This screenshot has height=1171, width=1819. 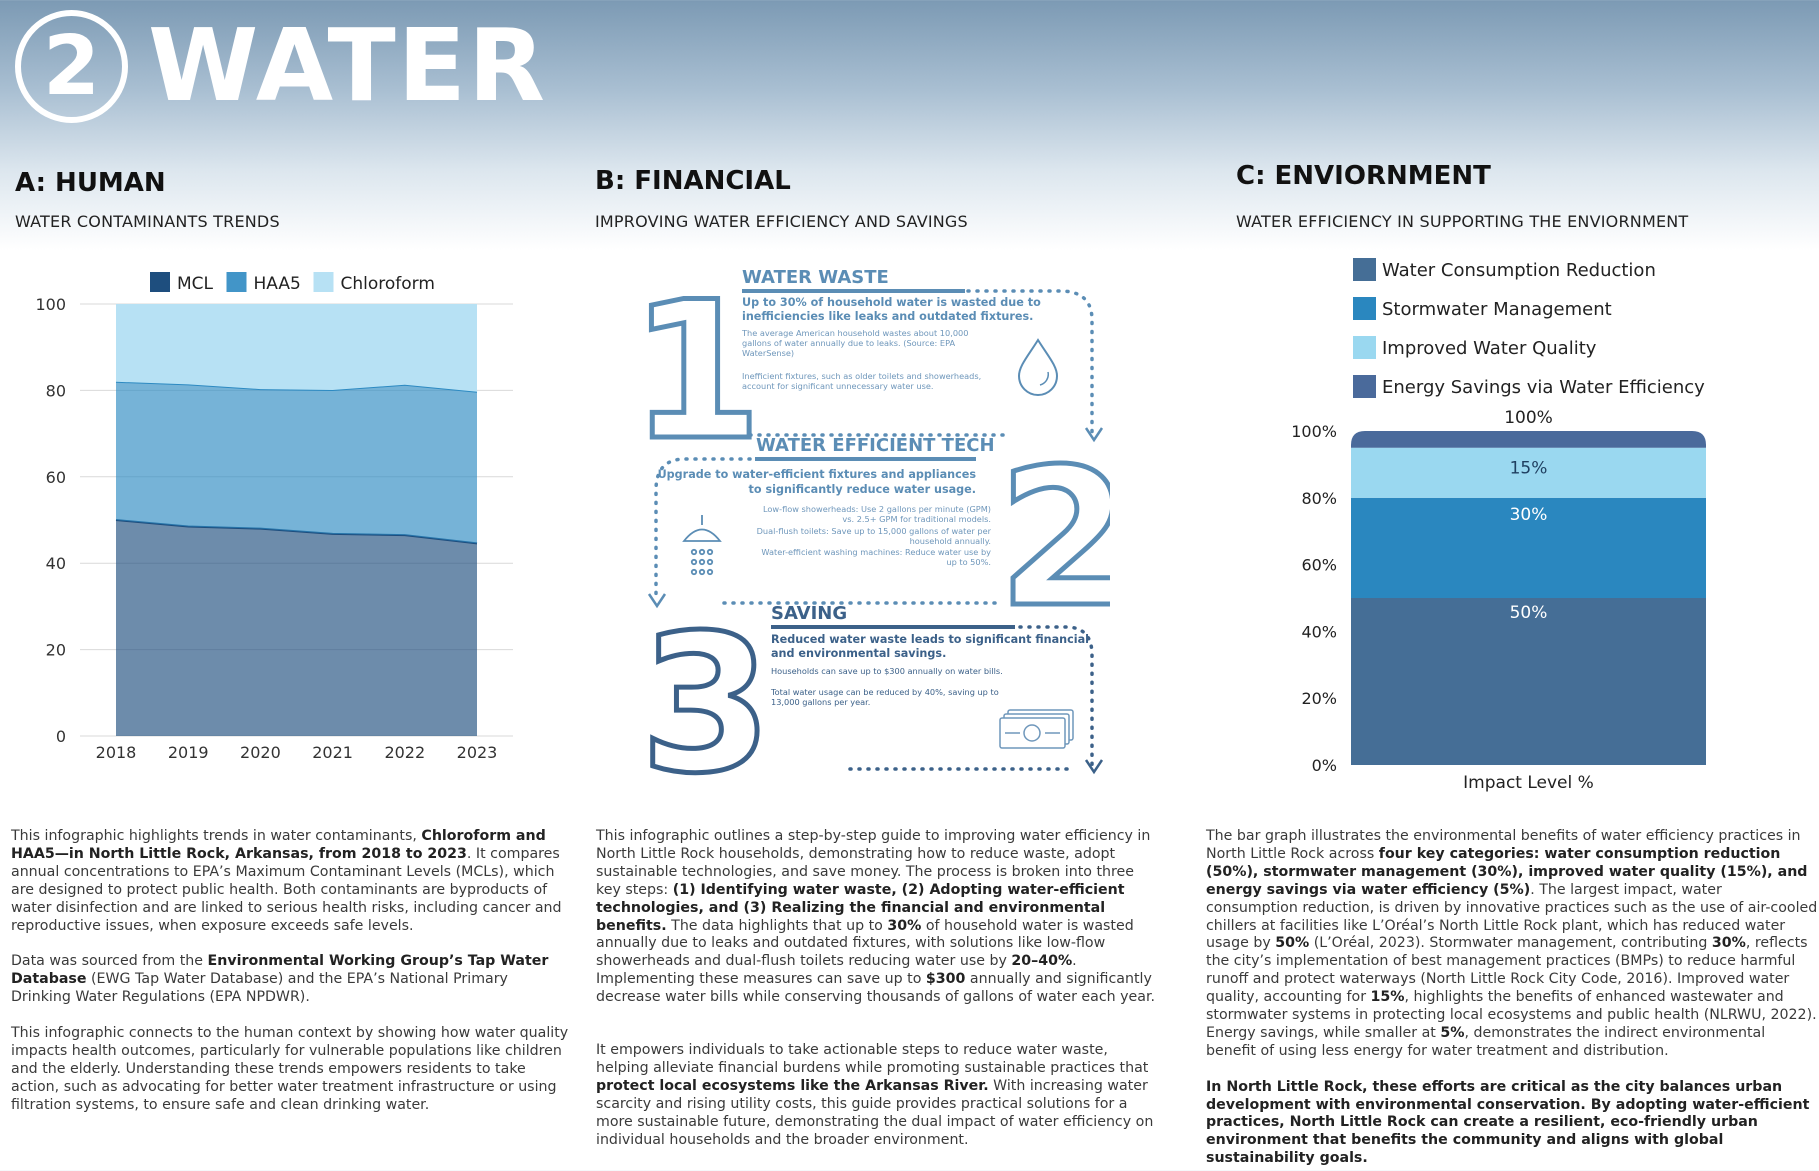 What do you see at coordinates (71, 66) in the screenshot?
I see `section-number-badge: 2` at bounding box center [71, 66].